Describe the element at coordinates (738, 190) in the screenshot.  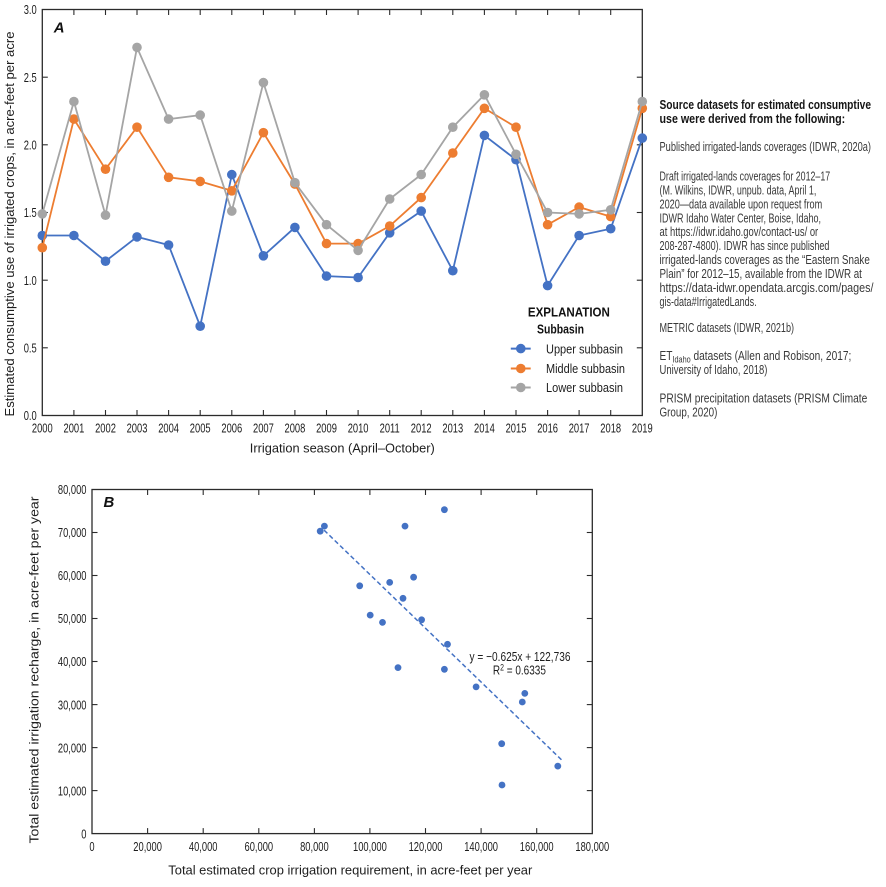
I see `svg-text:(M. Wilkins, IDWR, unpub. data: (M. Wilkins, IDWR, unpub. data, April 1,` at that location.